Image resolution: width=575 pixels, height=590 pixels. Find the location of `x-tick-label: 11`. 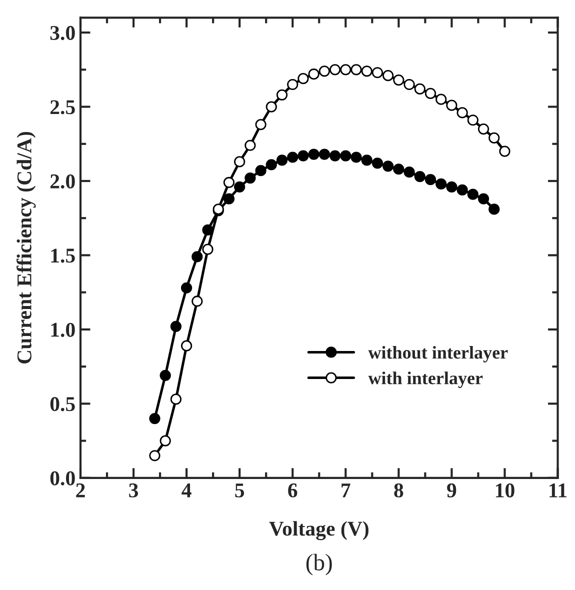

x-tick-label: 11 is located at coordinates (558, 490).